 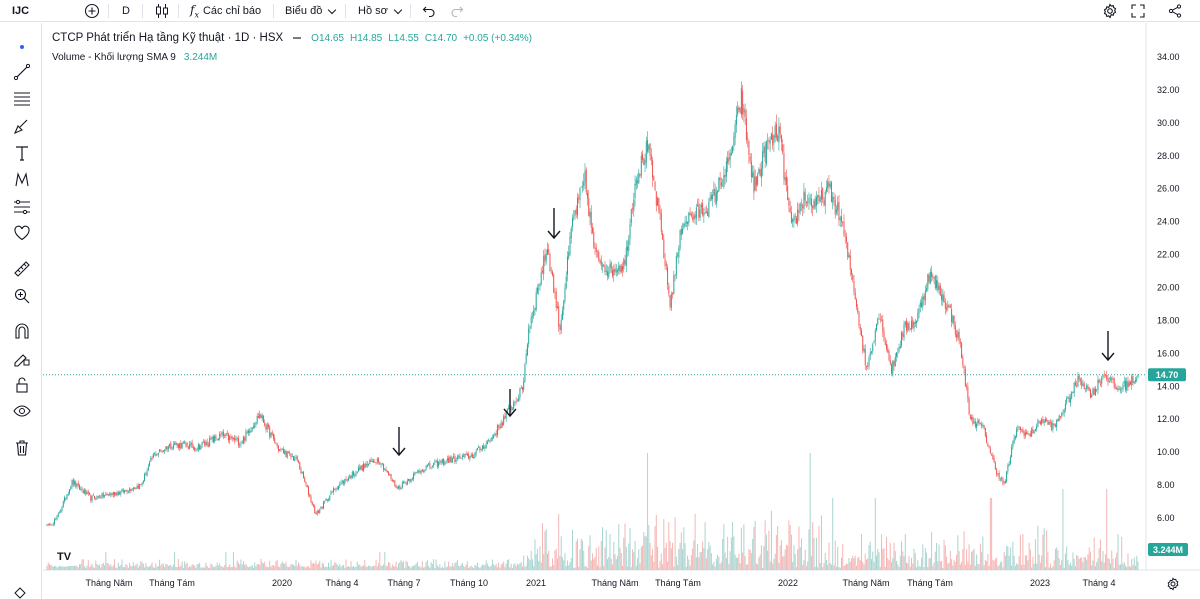 I want to click on crosshair-tool, so click(x=22, y=47).